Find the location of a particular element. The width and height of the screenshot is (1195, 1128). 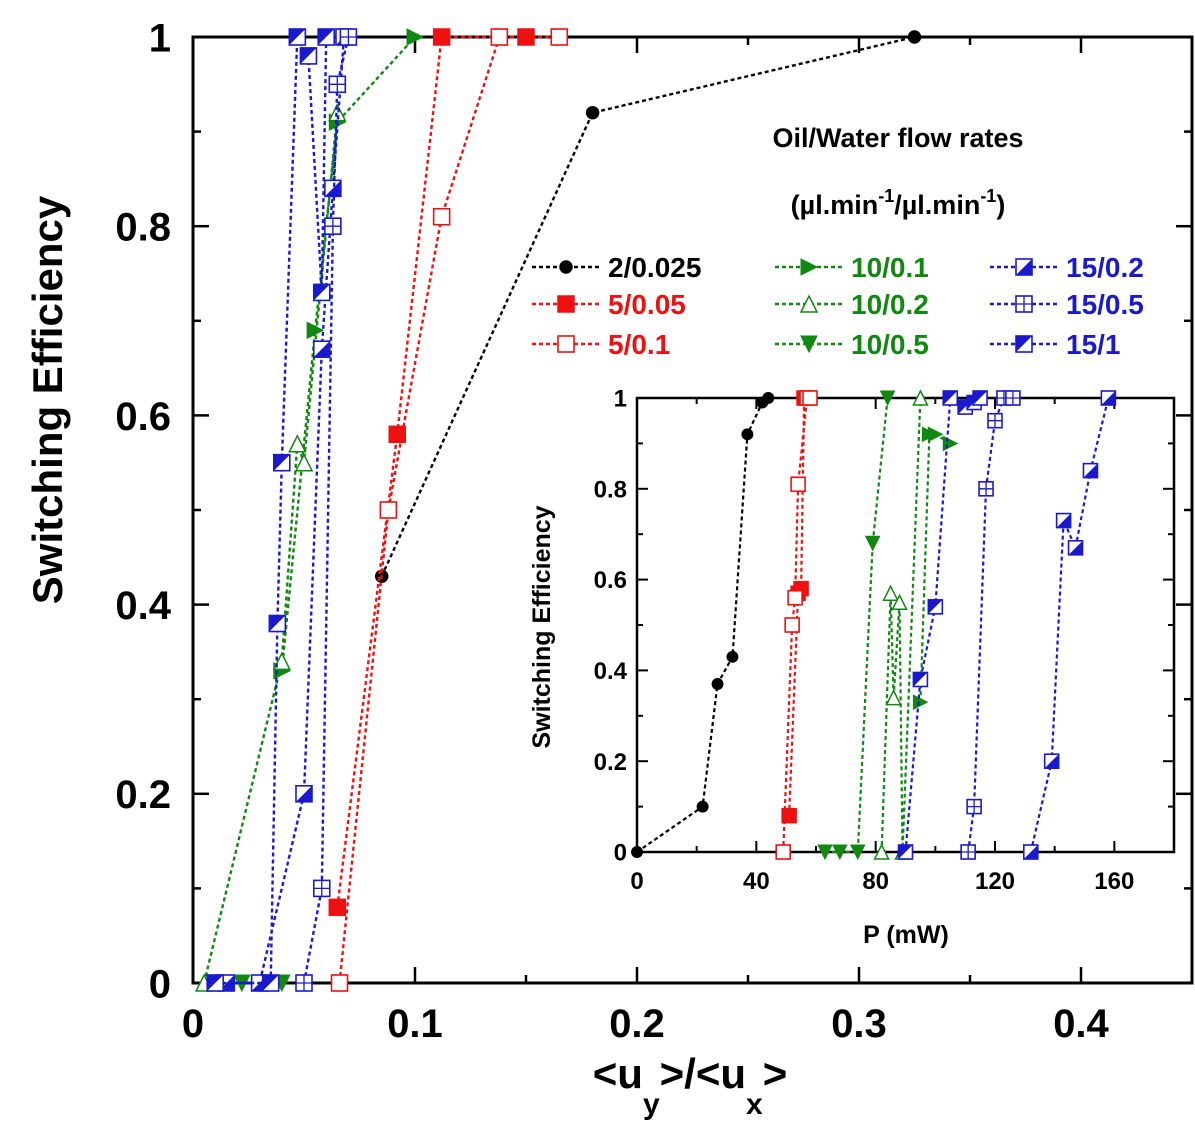

inset-x-axis-label: P (mW) is located at coordinates (906, 935).